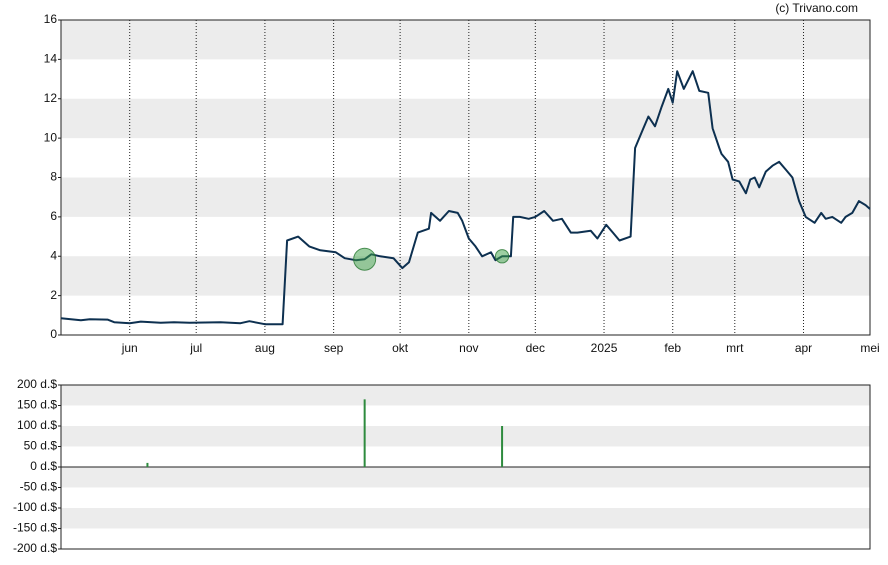 The width and height of the screenshot is (888, 565). What do you see at coordinates (604, 348) in the screenshot?
I see `x-tick-label: 2025` at bounding box center [604, 348].